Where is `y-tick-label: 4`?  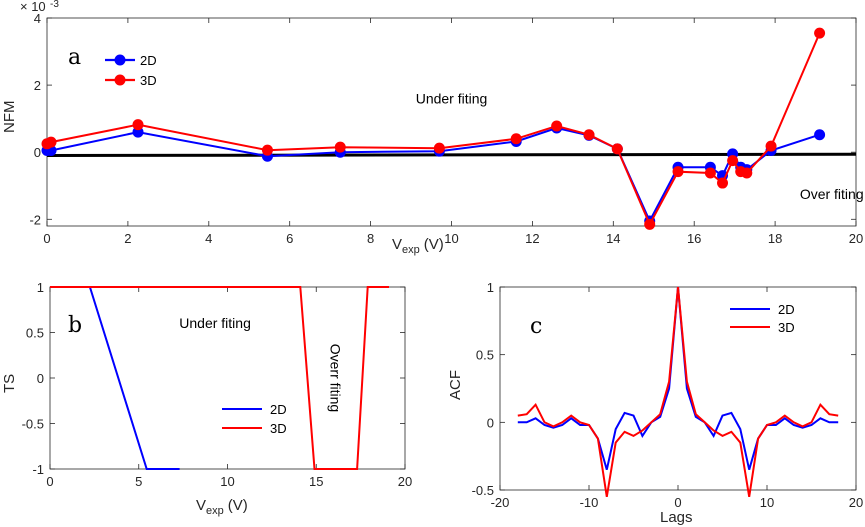
y-tick-label: 4 is located at coordinates (37, 18).